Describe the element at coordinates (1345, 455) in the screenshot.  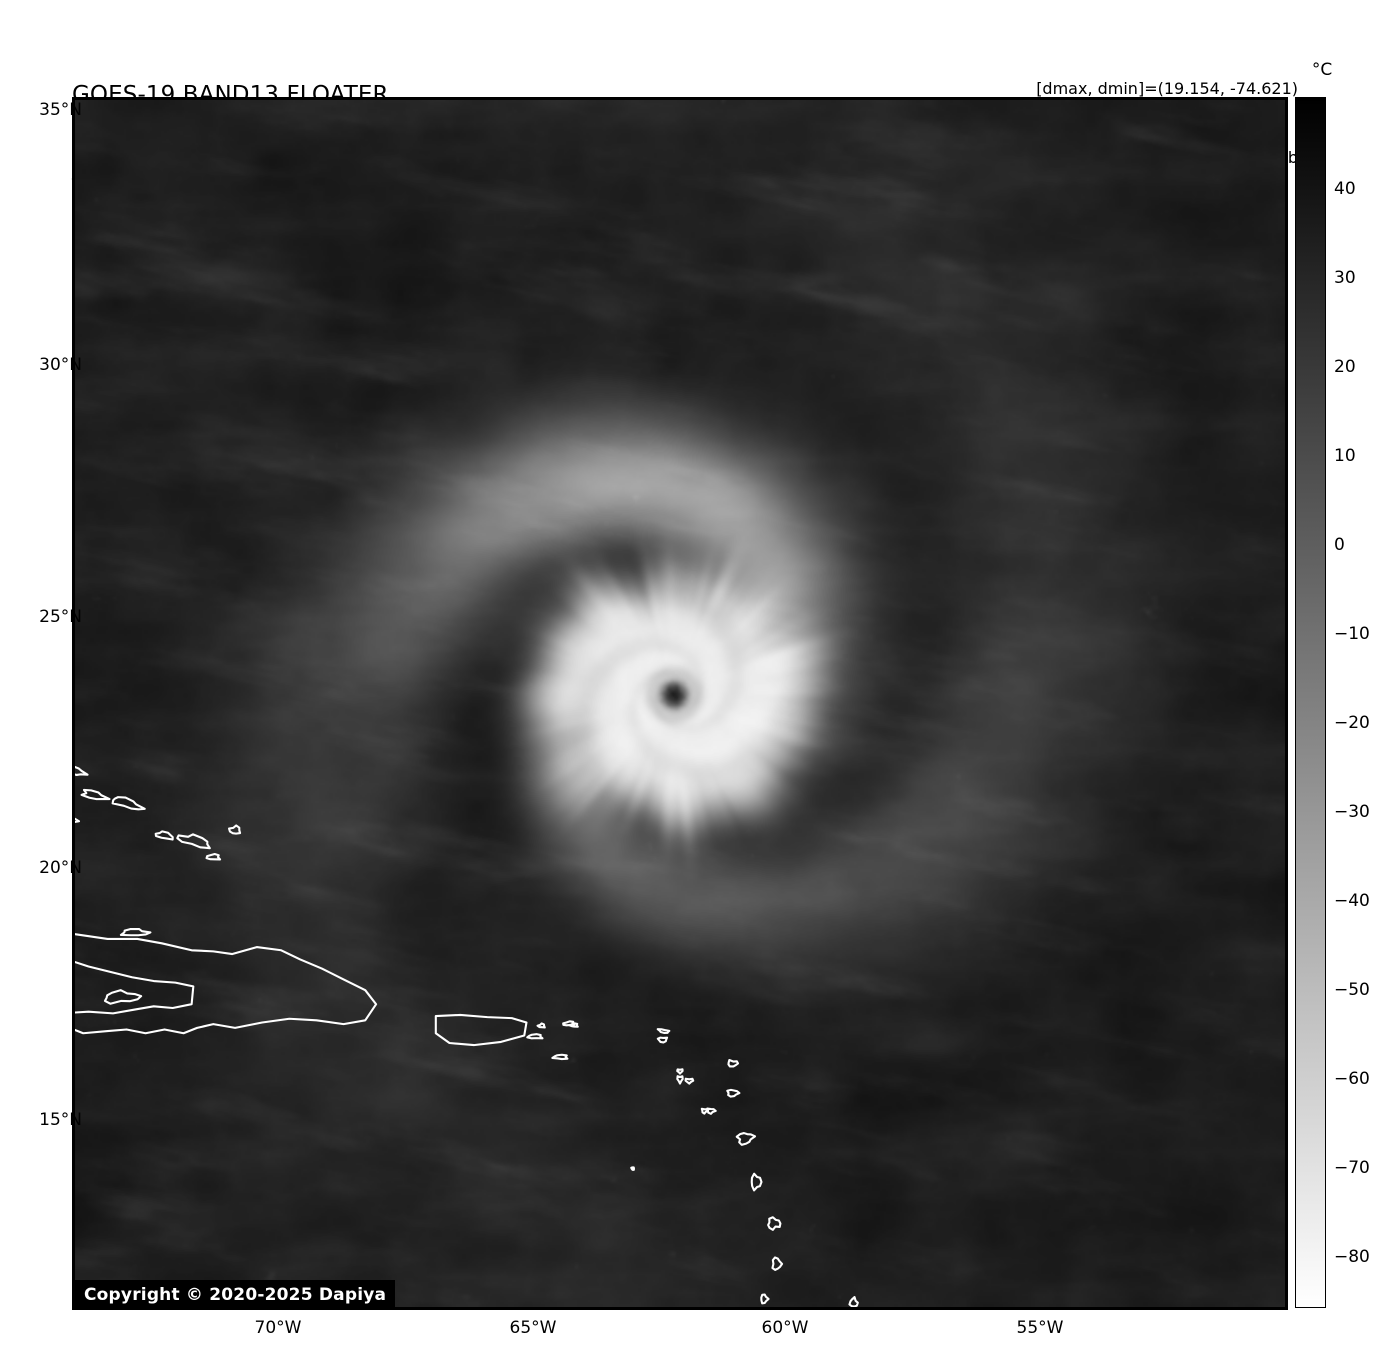
I see `colorbar-tick-3: 10` at that location.